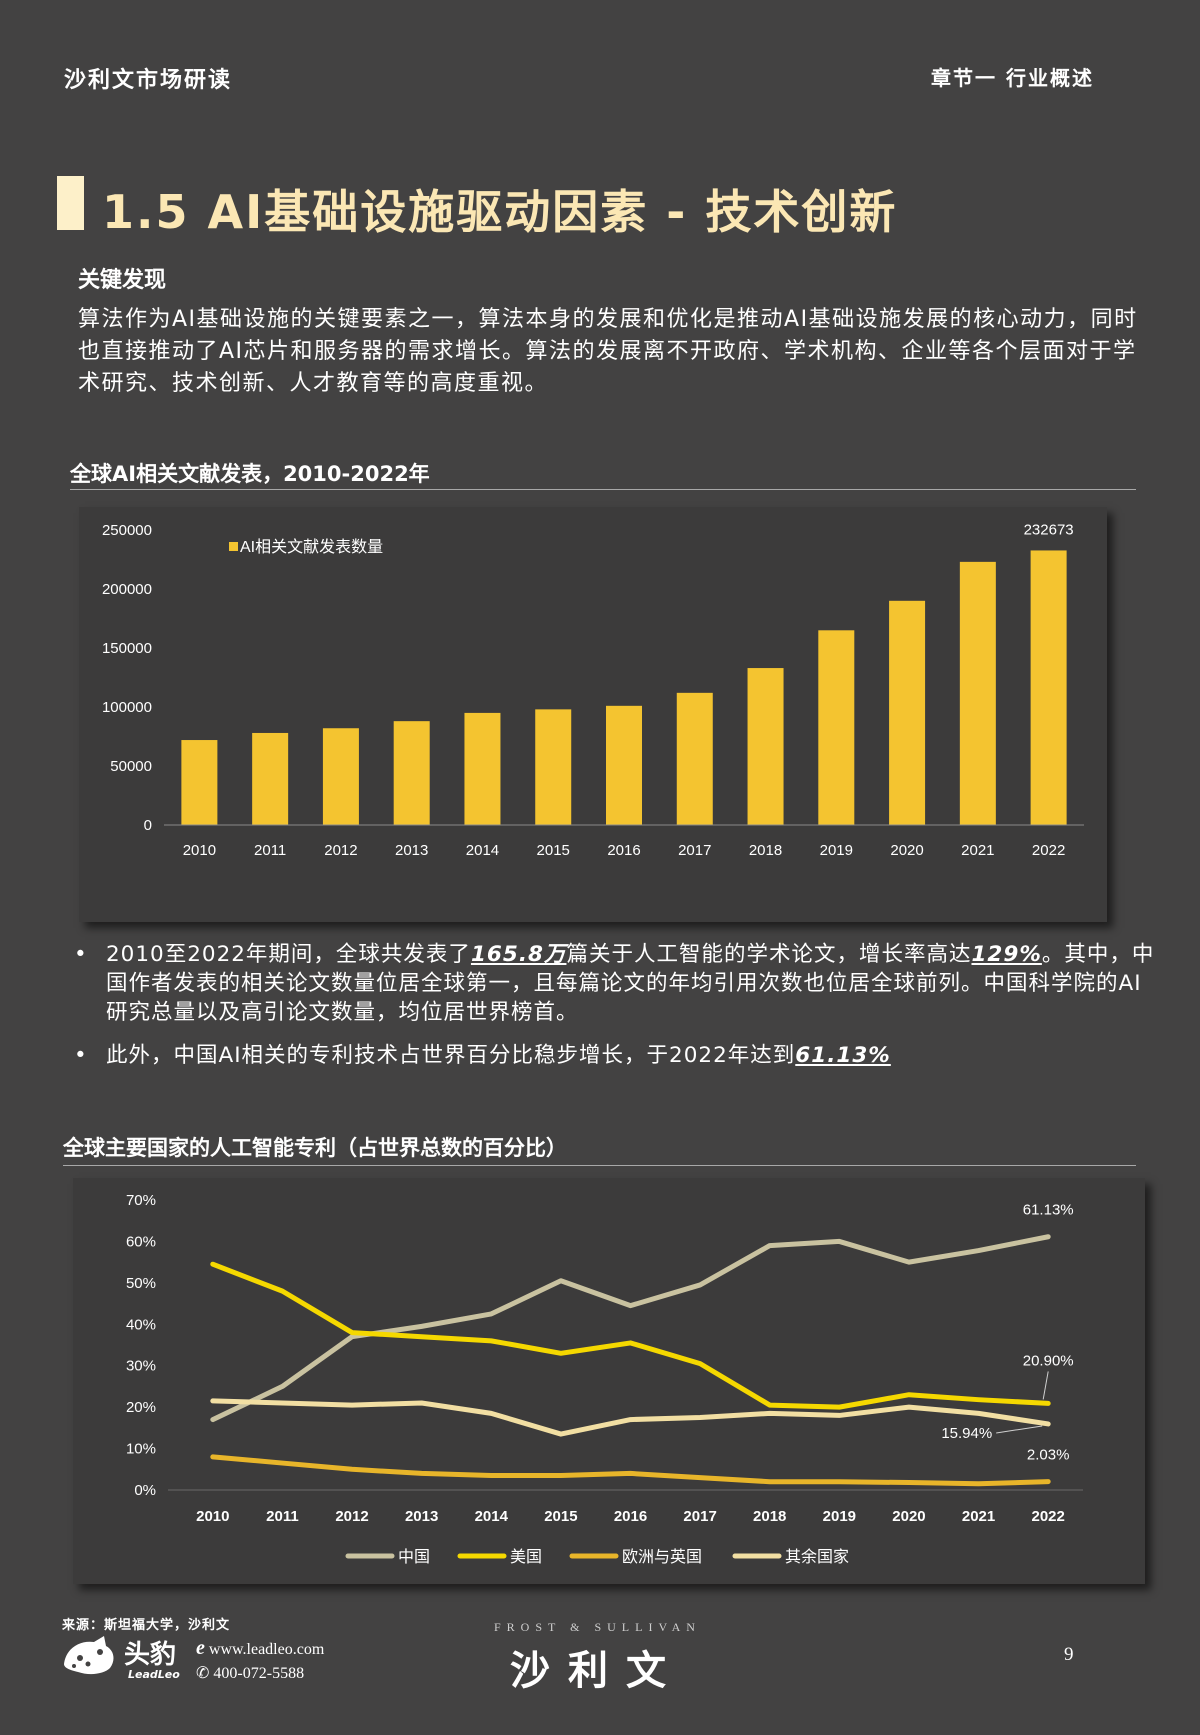  I want to click on key-findings-heading: 关键发现, so click(122, 280).